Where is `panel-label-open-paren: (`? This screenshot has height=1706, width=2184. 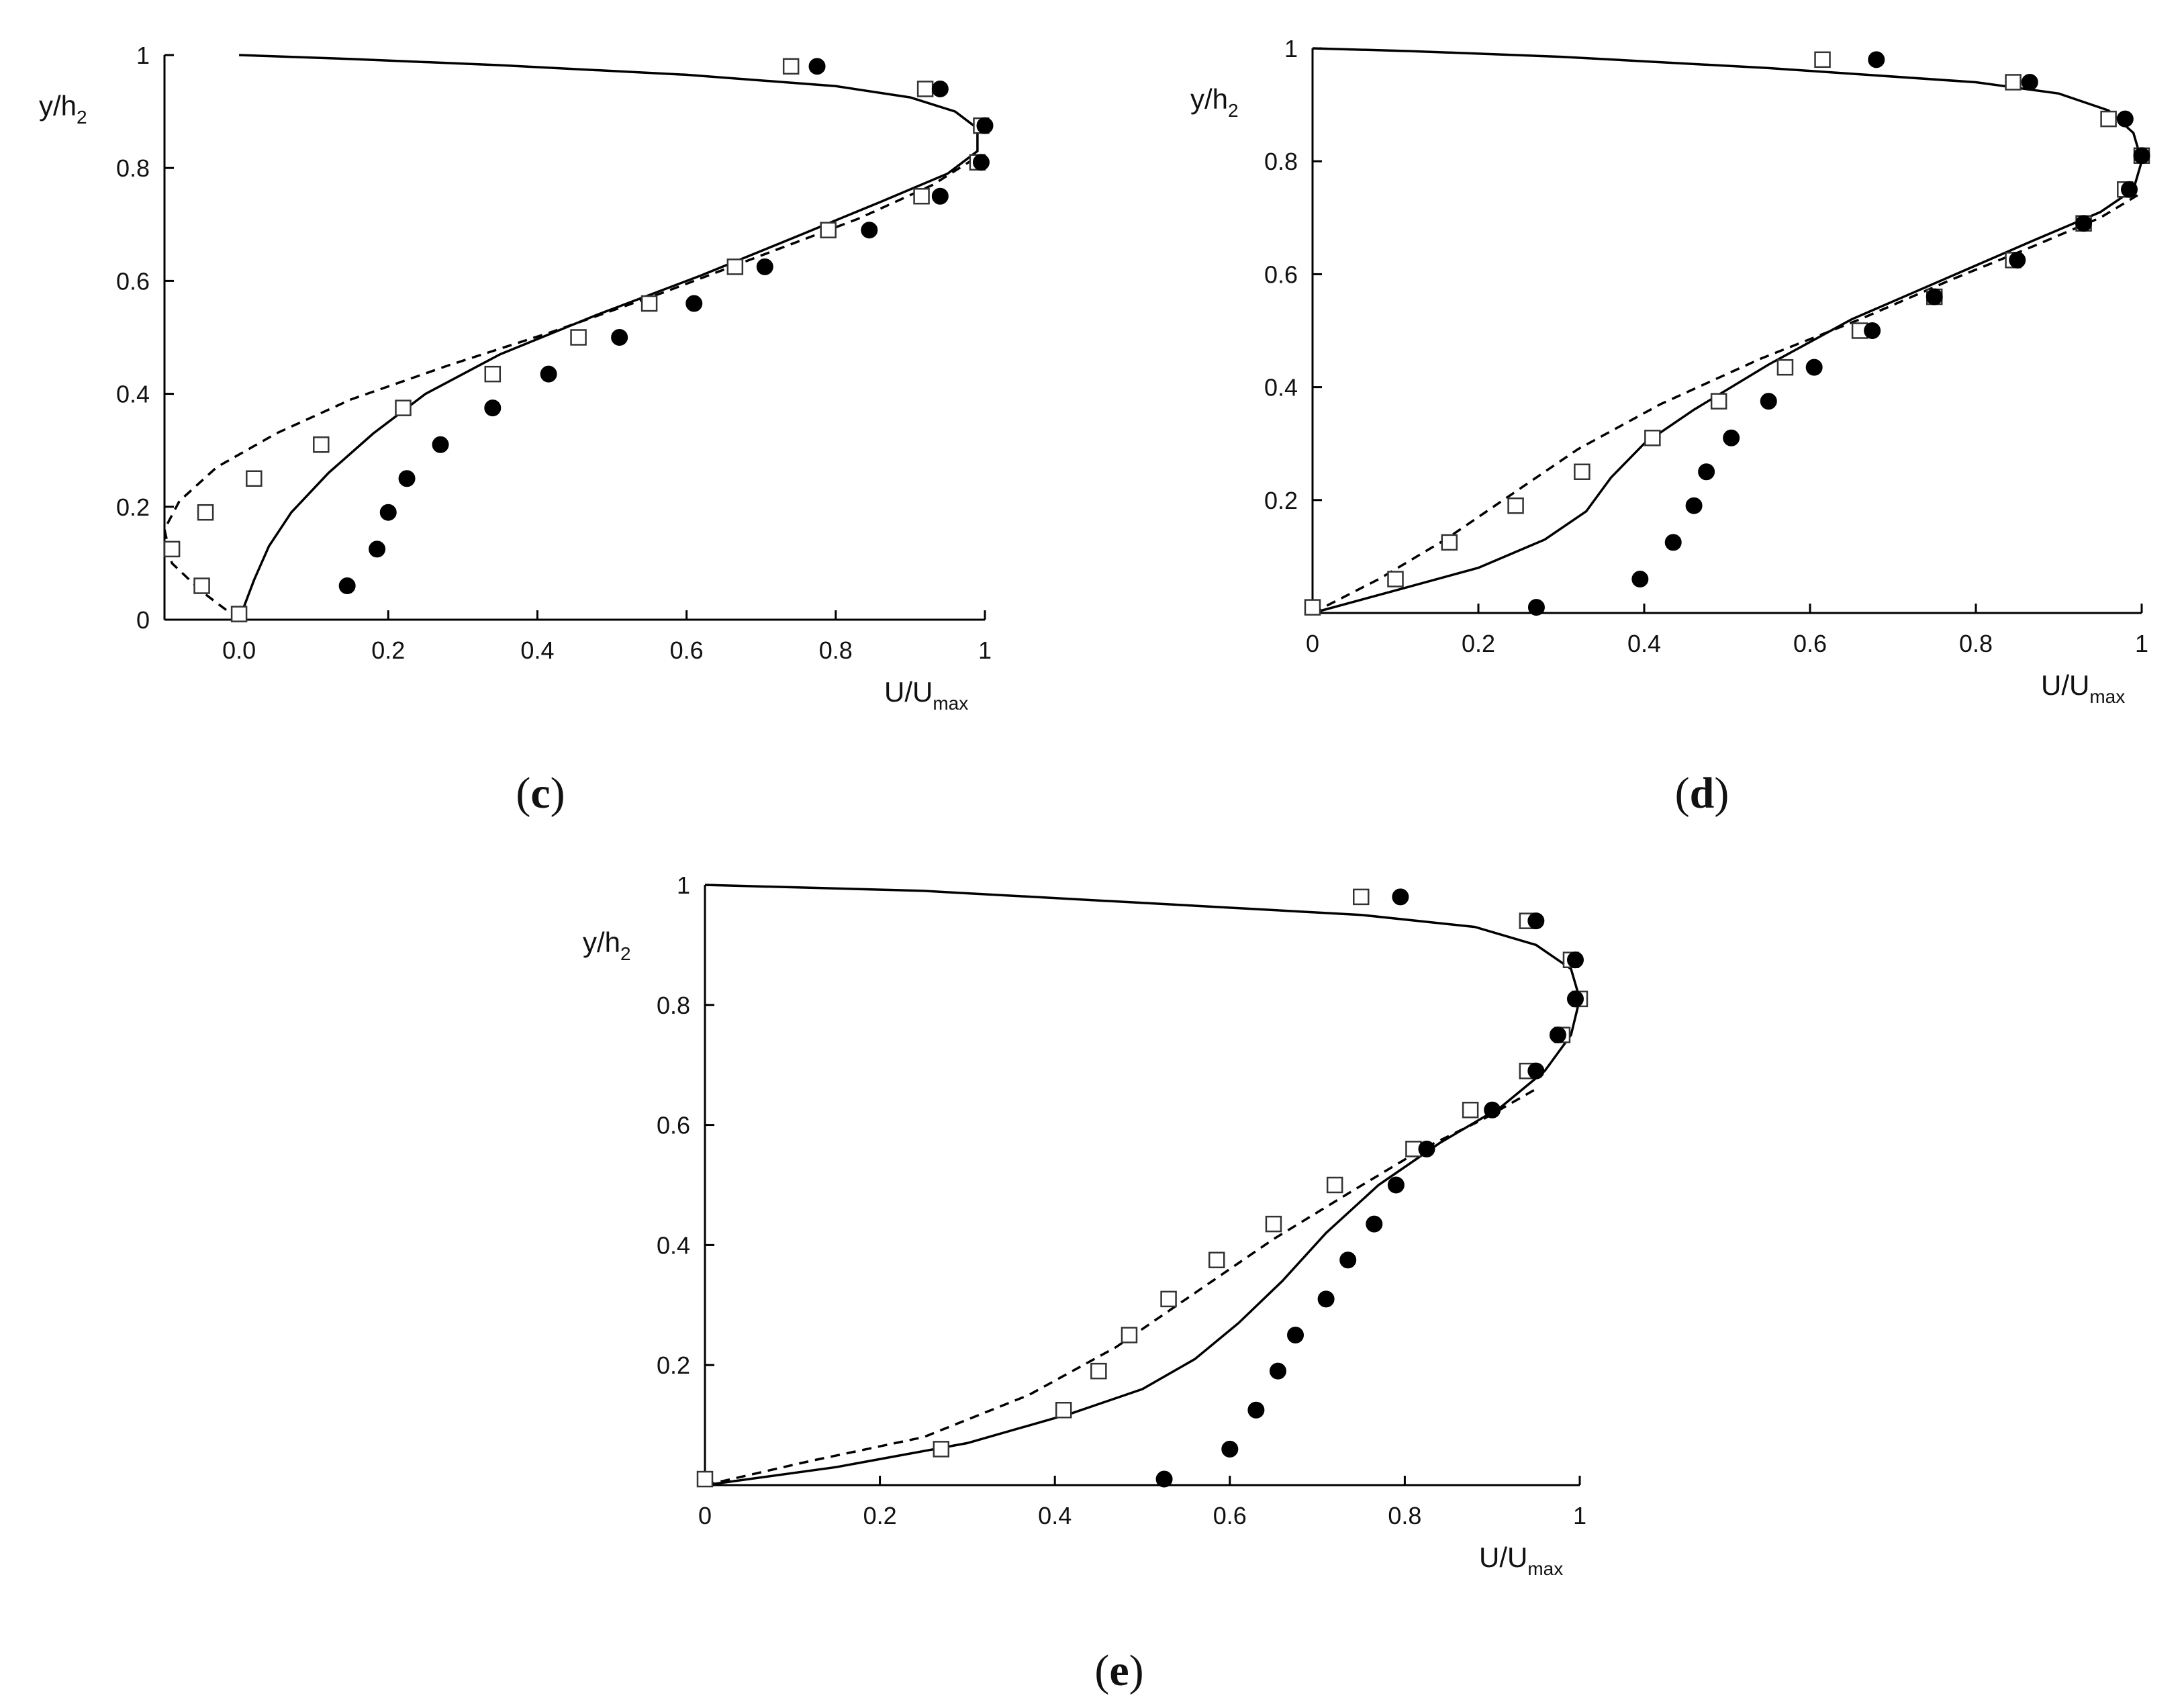
panel-label-open-paren: ( is located at coordinates (1102, 1671).